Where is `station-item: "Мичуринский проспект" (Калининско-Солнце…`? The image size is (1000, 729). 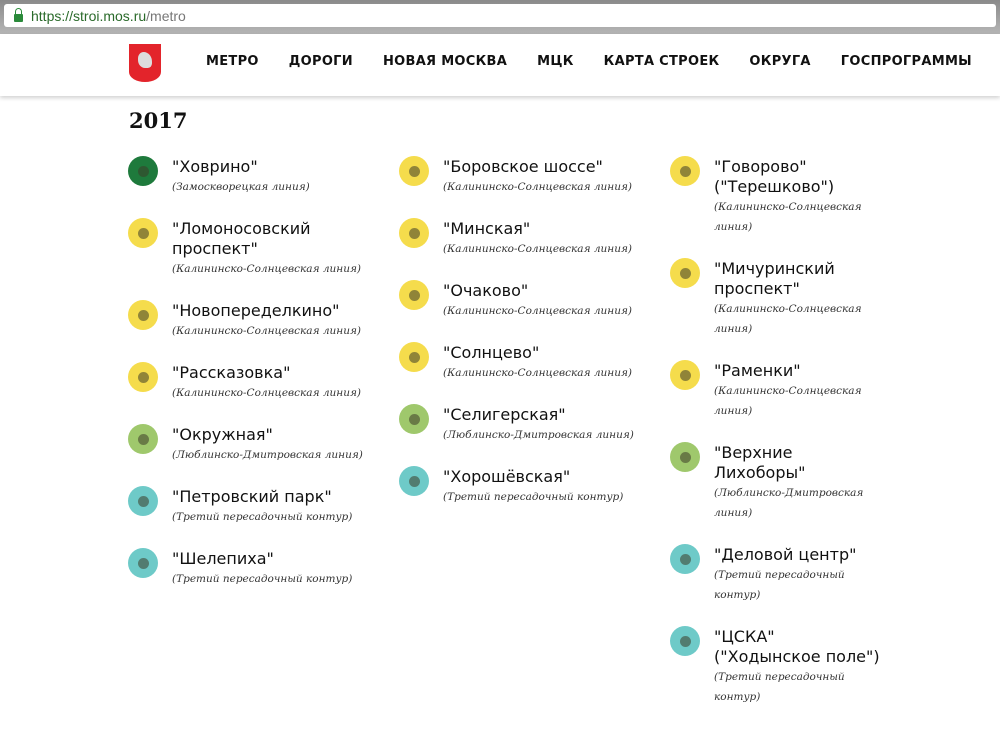 station-item: "Мичуринский проспект" (Калининско-Солнце… is located at coordinates (775, 298).